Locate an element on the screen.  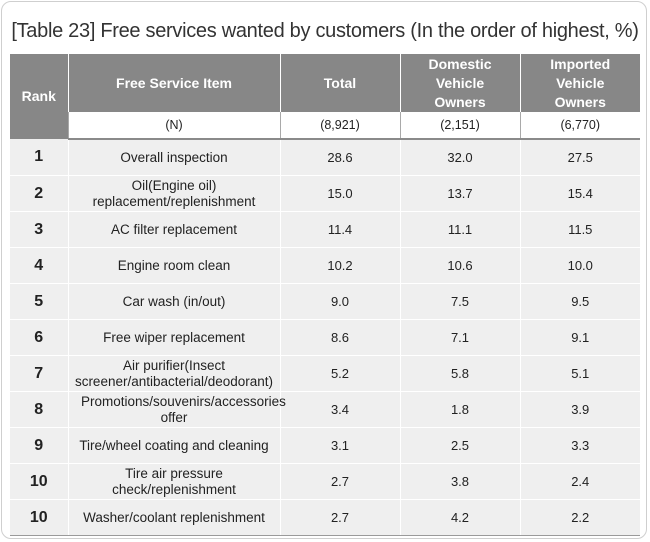
rank-cell: 5 is located at coordinates (39, 301).